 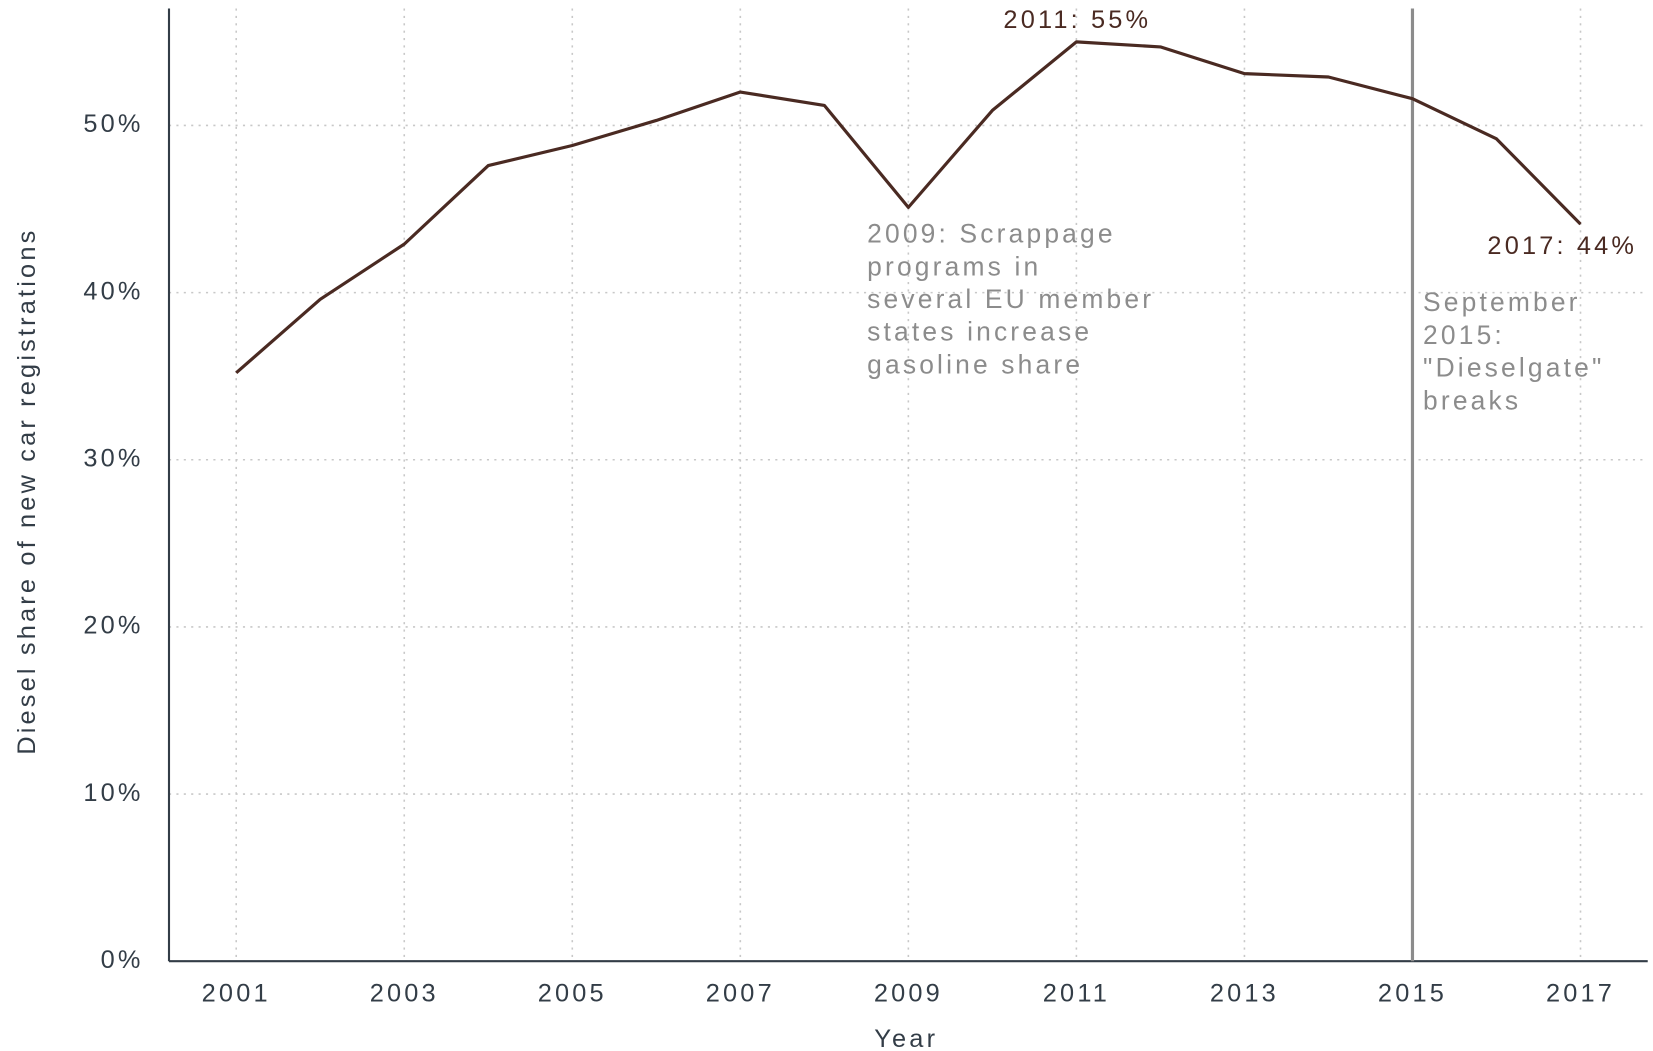 What do you see at coordinates (113, 793) in the screenshot?
I see `y-tick-label: 10%` at bounding box center [113, 793].